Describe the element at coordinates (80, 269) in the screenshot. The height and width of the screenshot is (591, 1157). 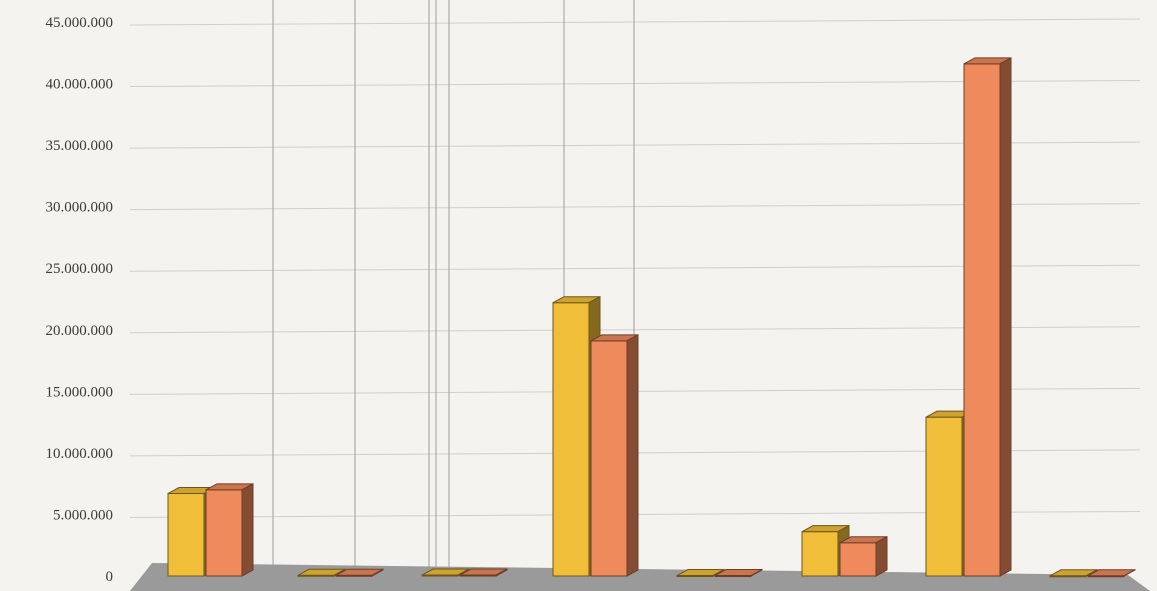
I see `y-tick-label: 25.000.000` at that location.